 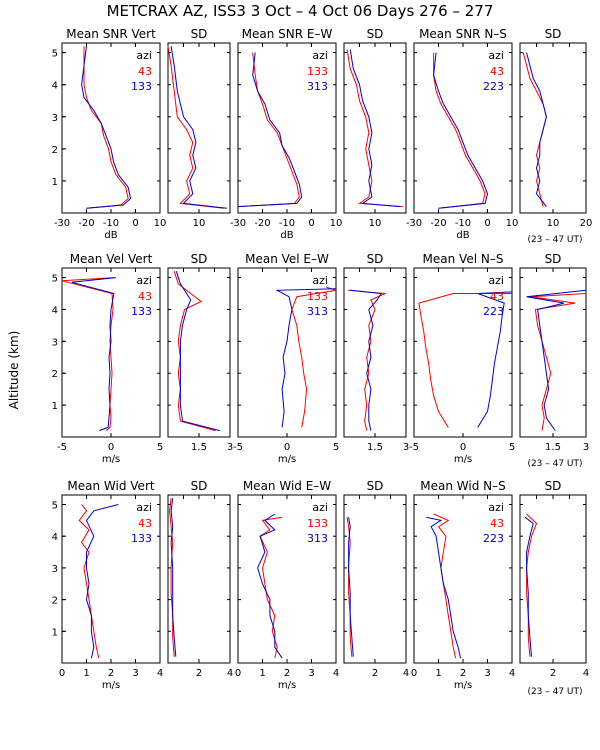 I want to click on x-tick-label: 1.5, so click(x=375, y=447).